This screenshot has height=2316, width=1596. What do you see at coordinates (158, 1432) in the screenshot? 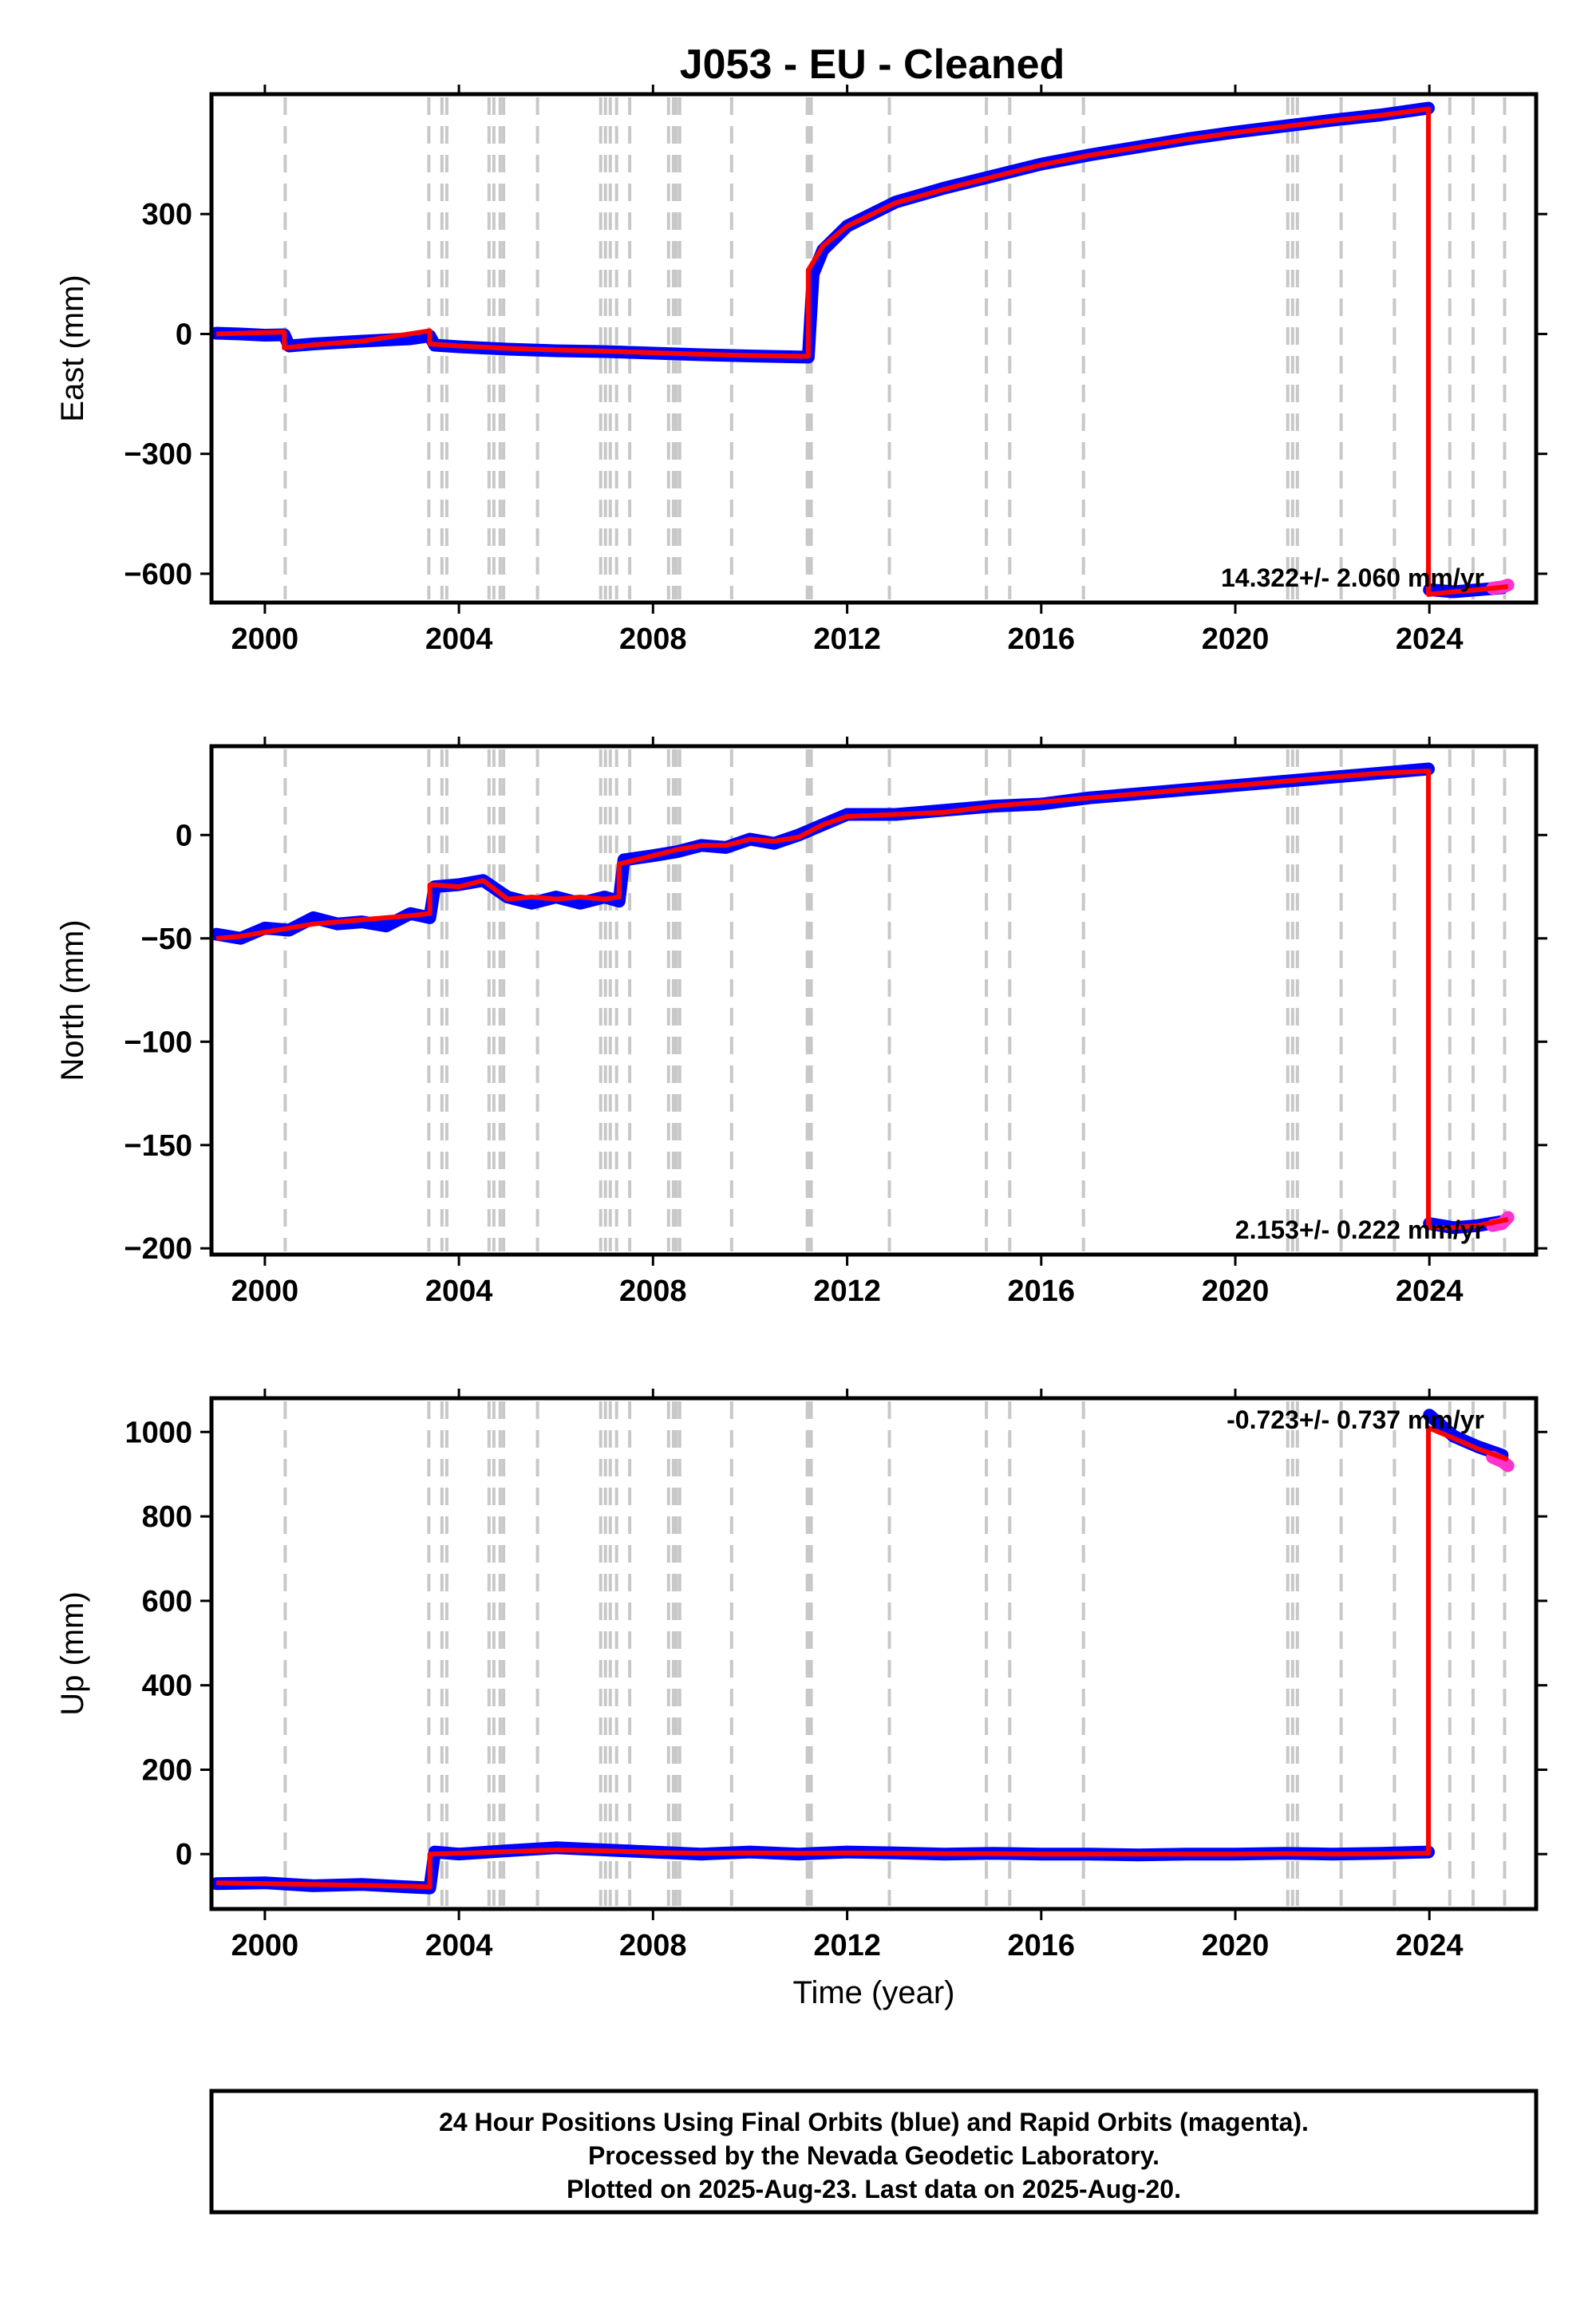
I see `up-y-tick-label: 1000` at bounding box center [158, 1432].